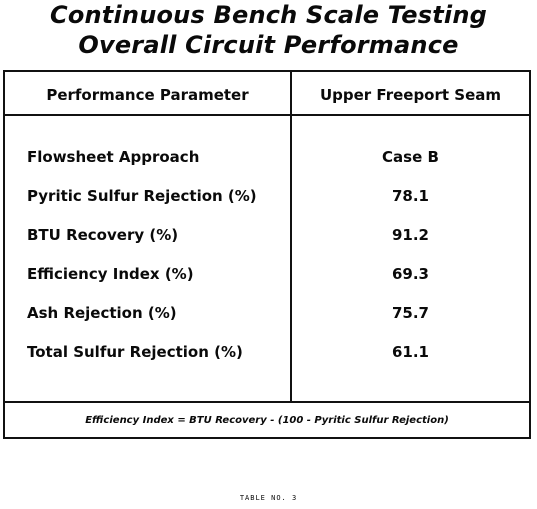  I want to click on row-label: Efficiency Index (%), so click(110, 274).